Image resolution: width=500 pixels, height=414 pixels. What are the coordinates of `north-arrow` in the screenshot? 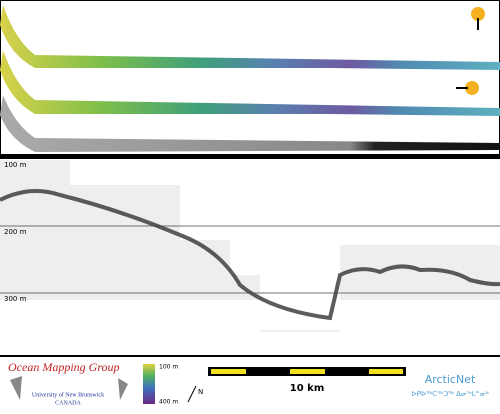 It's located at (192, 394).